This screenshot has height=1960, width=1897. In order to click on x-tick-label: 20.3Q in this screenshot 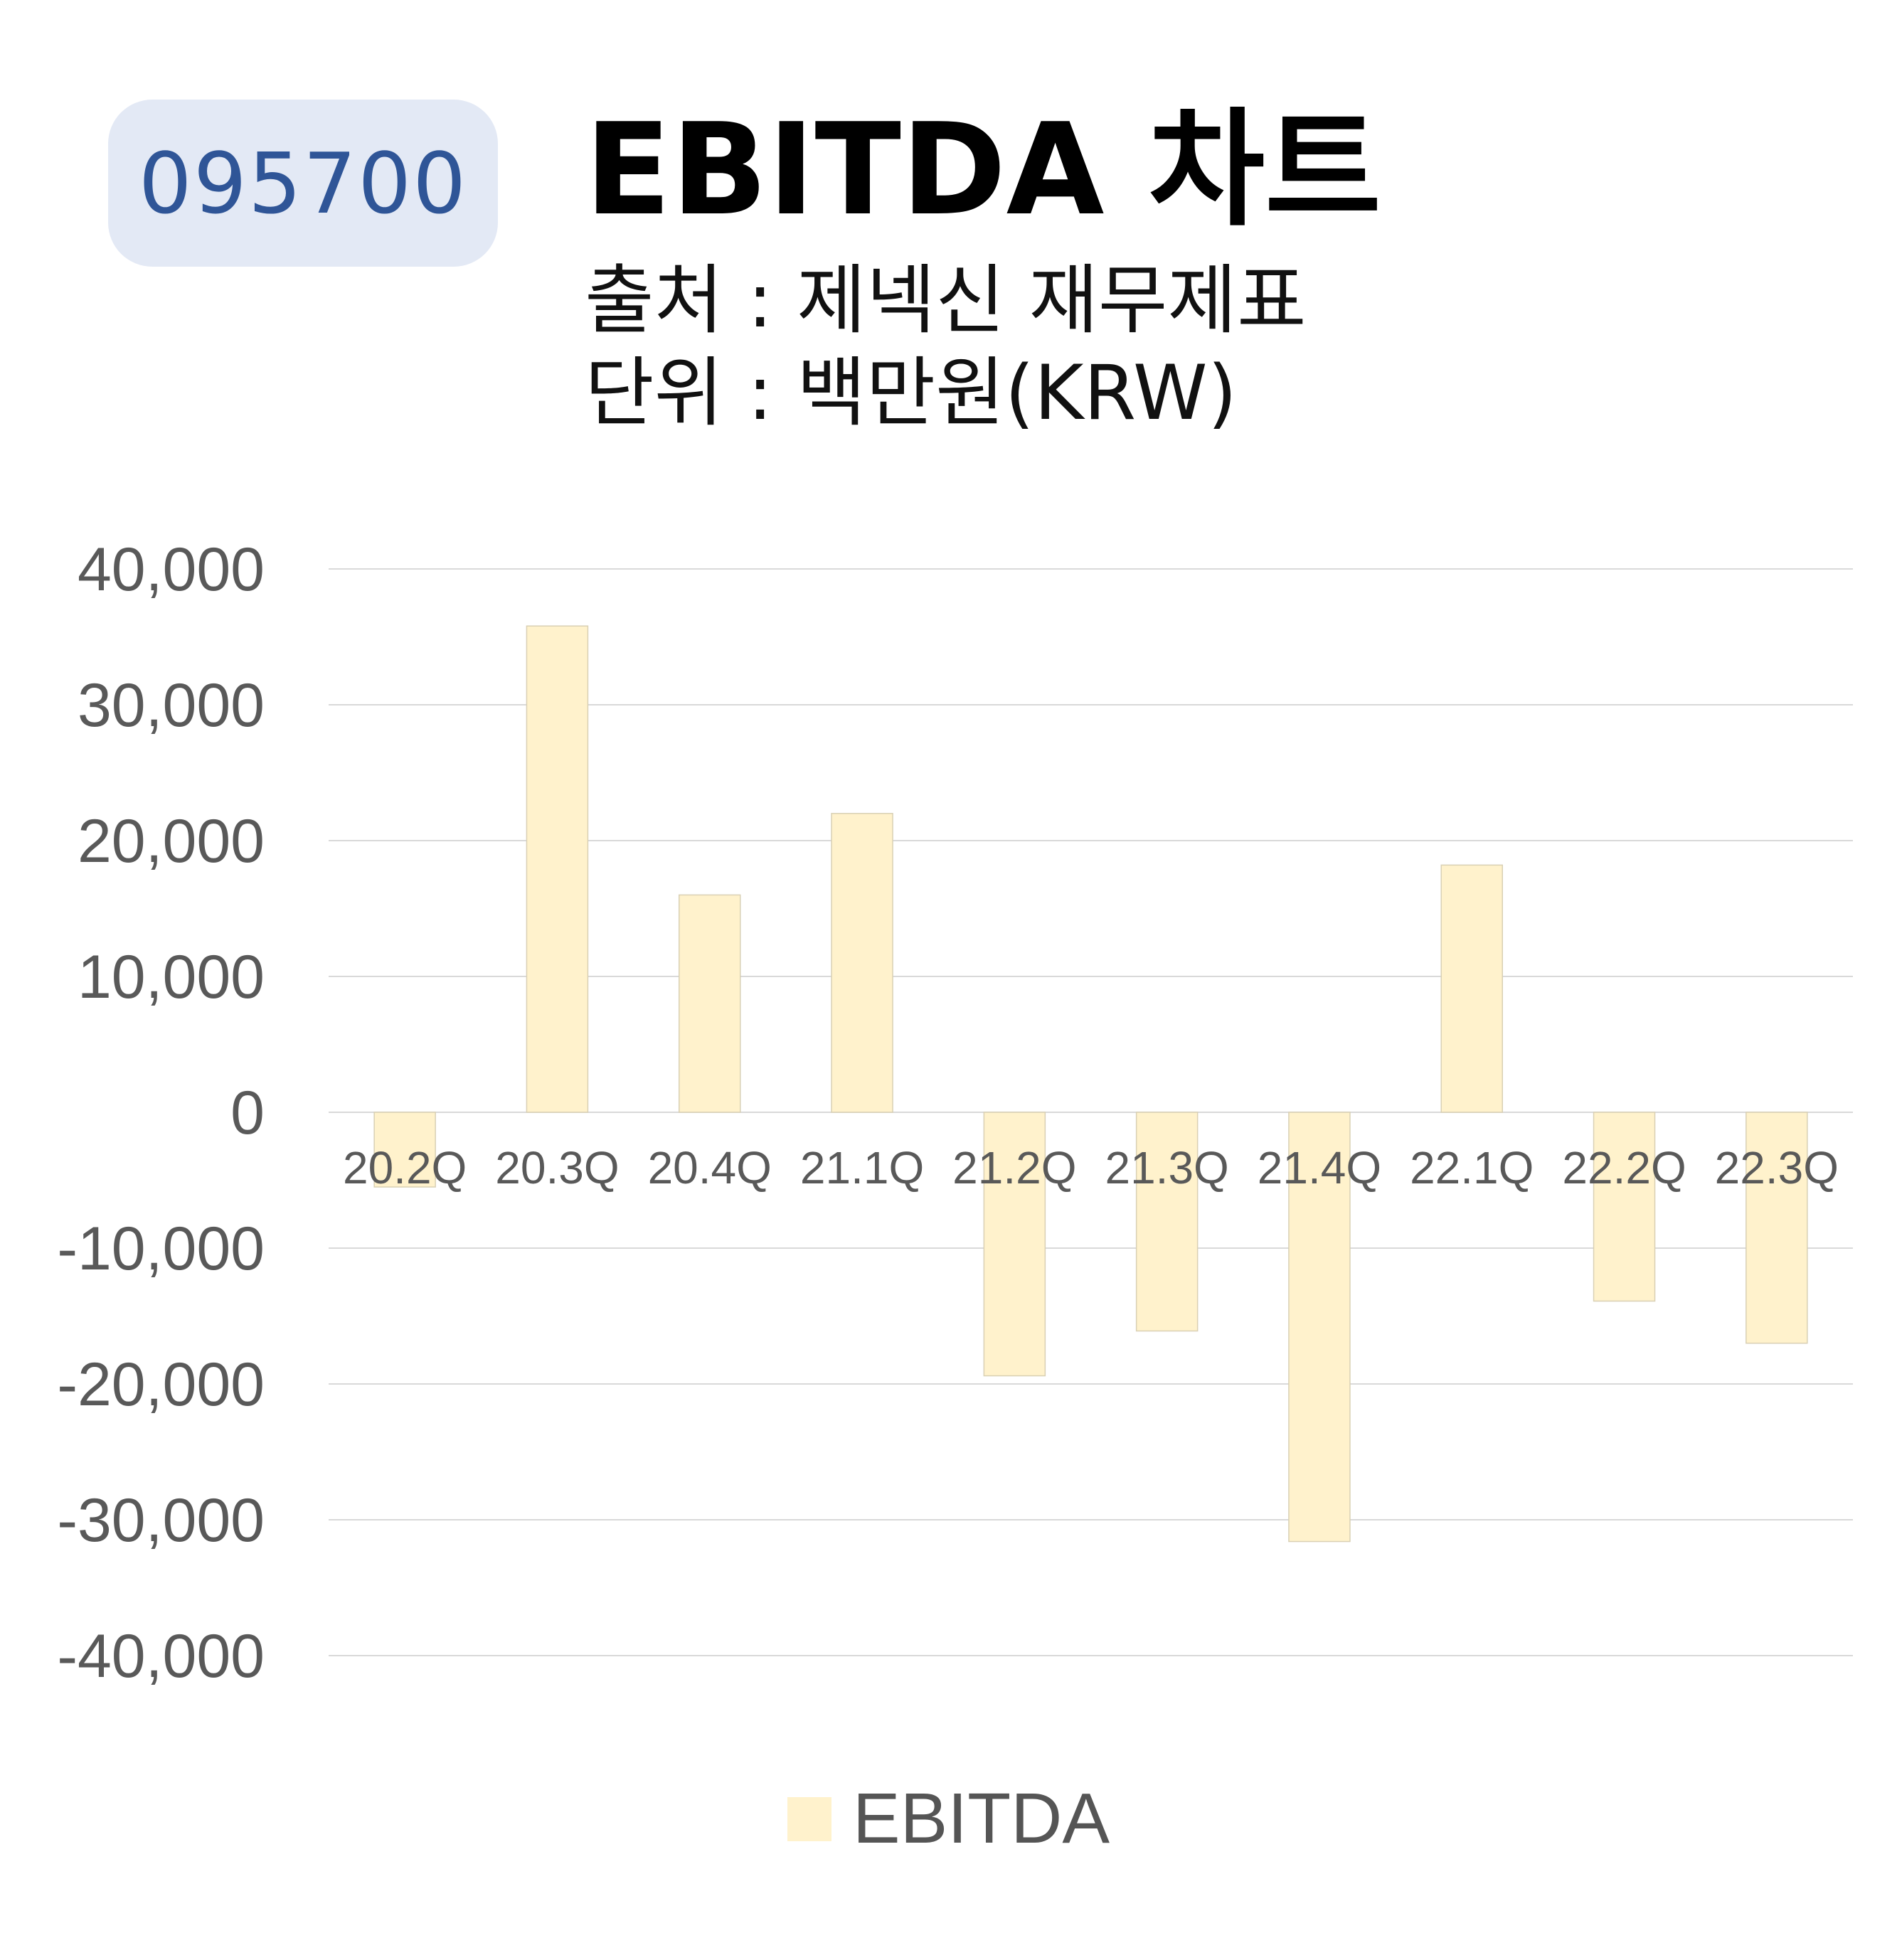, I will do `click(557, 1167)`.